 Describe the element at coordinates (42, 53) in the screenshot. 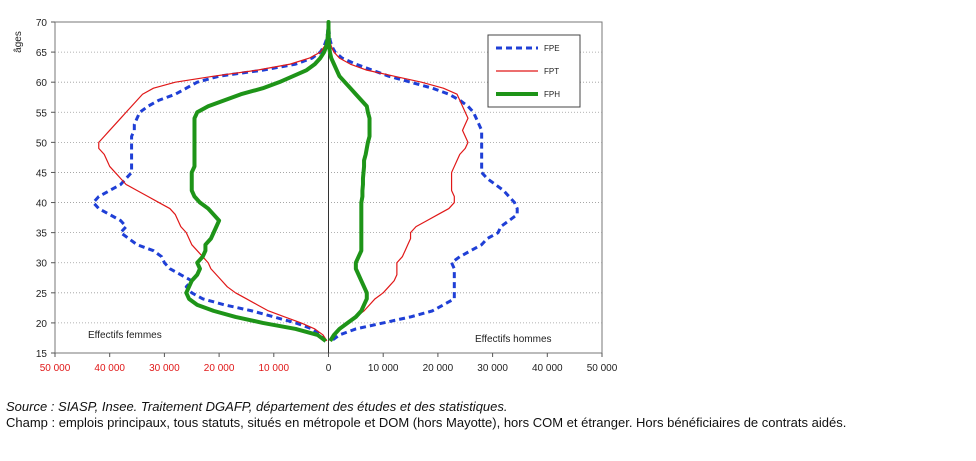

I see `y-tick-label: 65` at that location.